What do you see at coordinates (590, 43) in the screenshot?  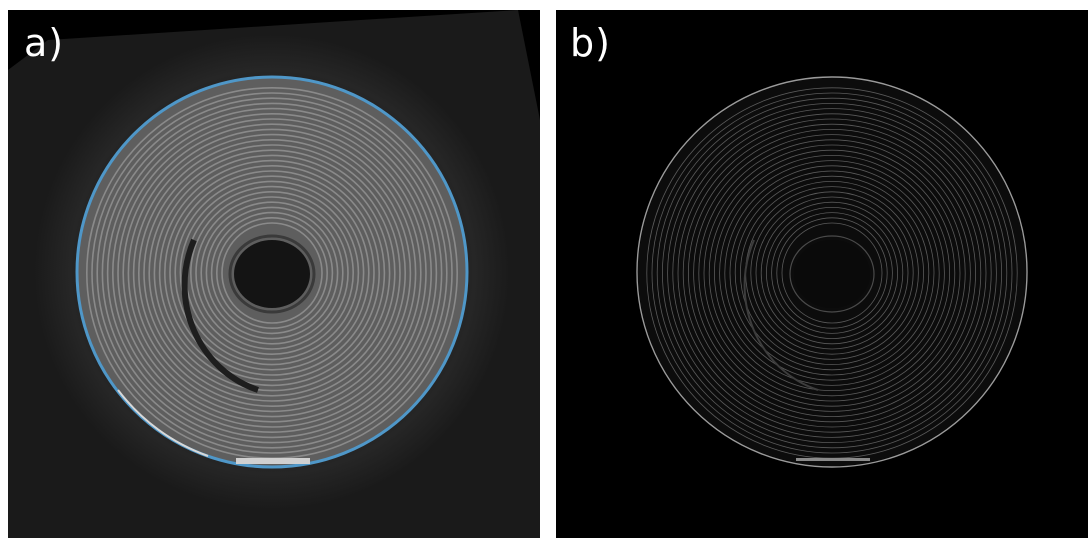 I see `panel-b-label: b)` at bounding box center [590, 43].